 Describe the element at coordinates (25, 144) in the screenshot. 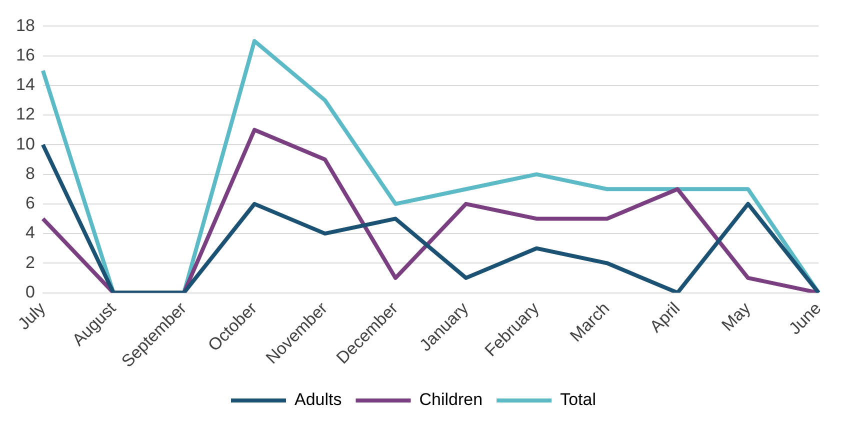

I see `y-tick-label: 10` at that location.